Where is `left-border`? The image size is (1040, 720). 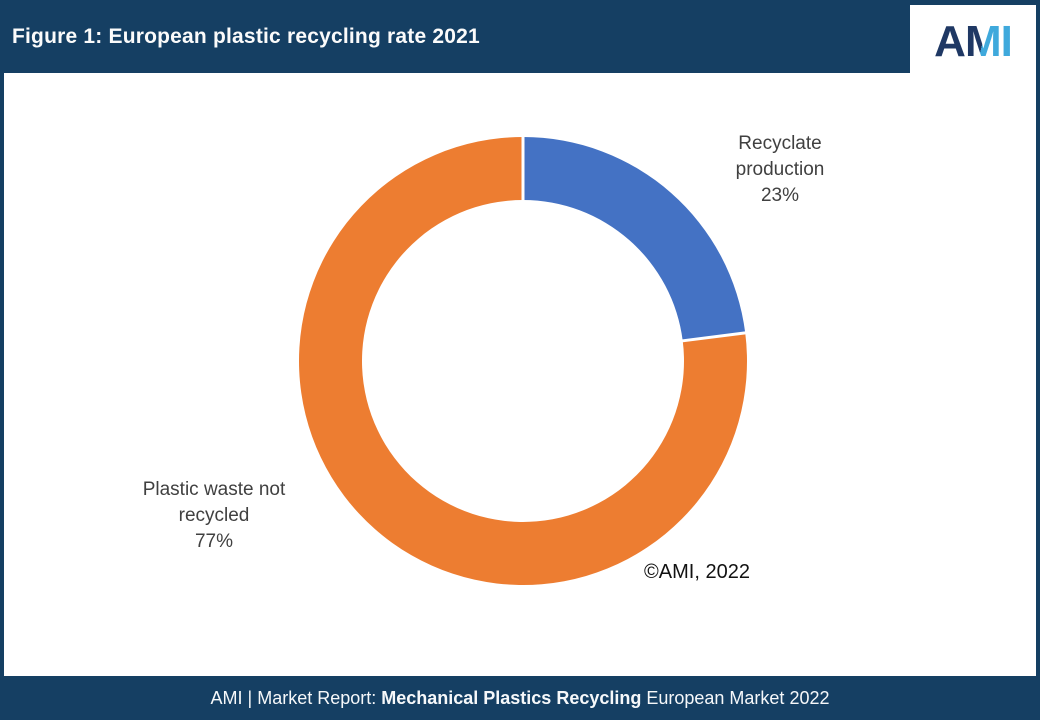
left-border is located at coordinates (2, 360).